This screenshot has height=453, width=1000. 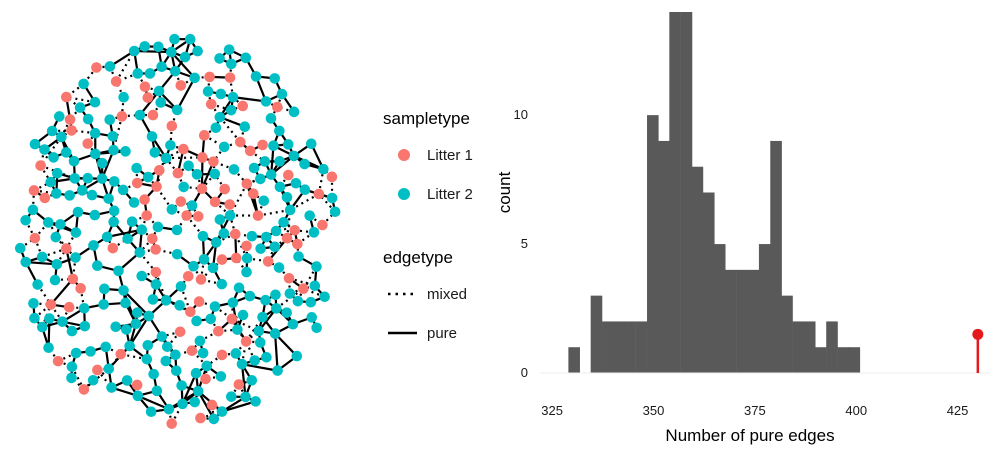 I want to click on legend-title-edgetype: edgetype, so click(x=418, y=257).